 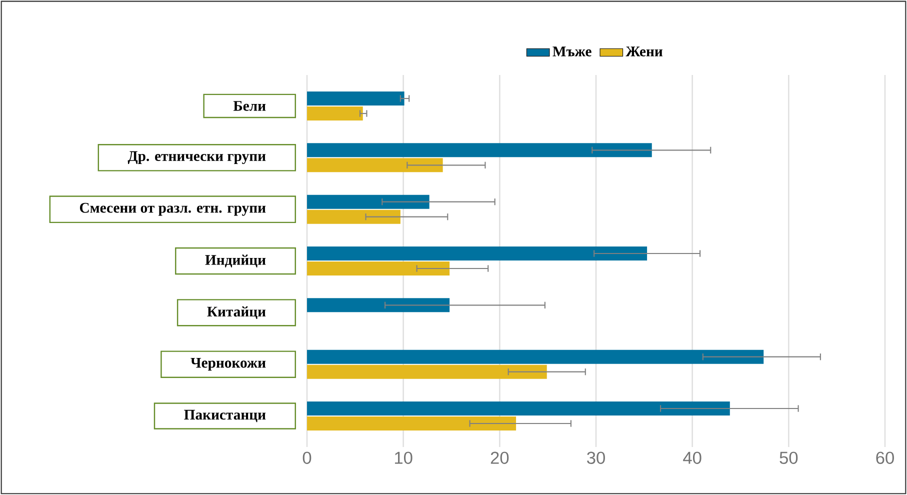 What do you see at coordinates (225, 416) in the screenshot?
I see `y-tick-label: Пакистанци` at bounding box center [225, 416].